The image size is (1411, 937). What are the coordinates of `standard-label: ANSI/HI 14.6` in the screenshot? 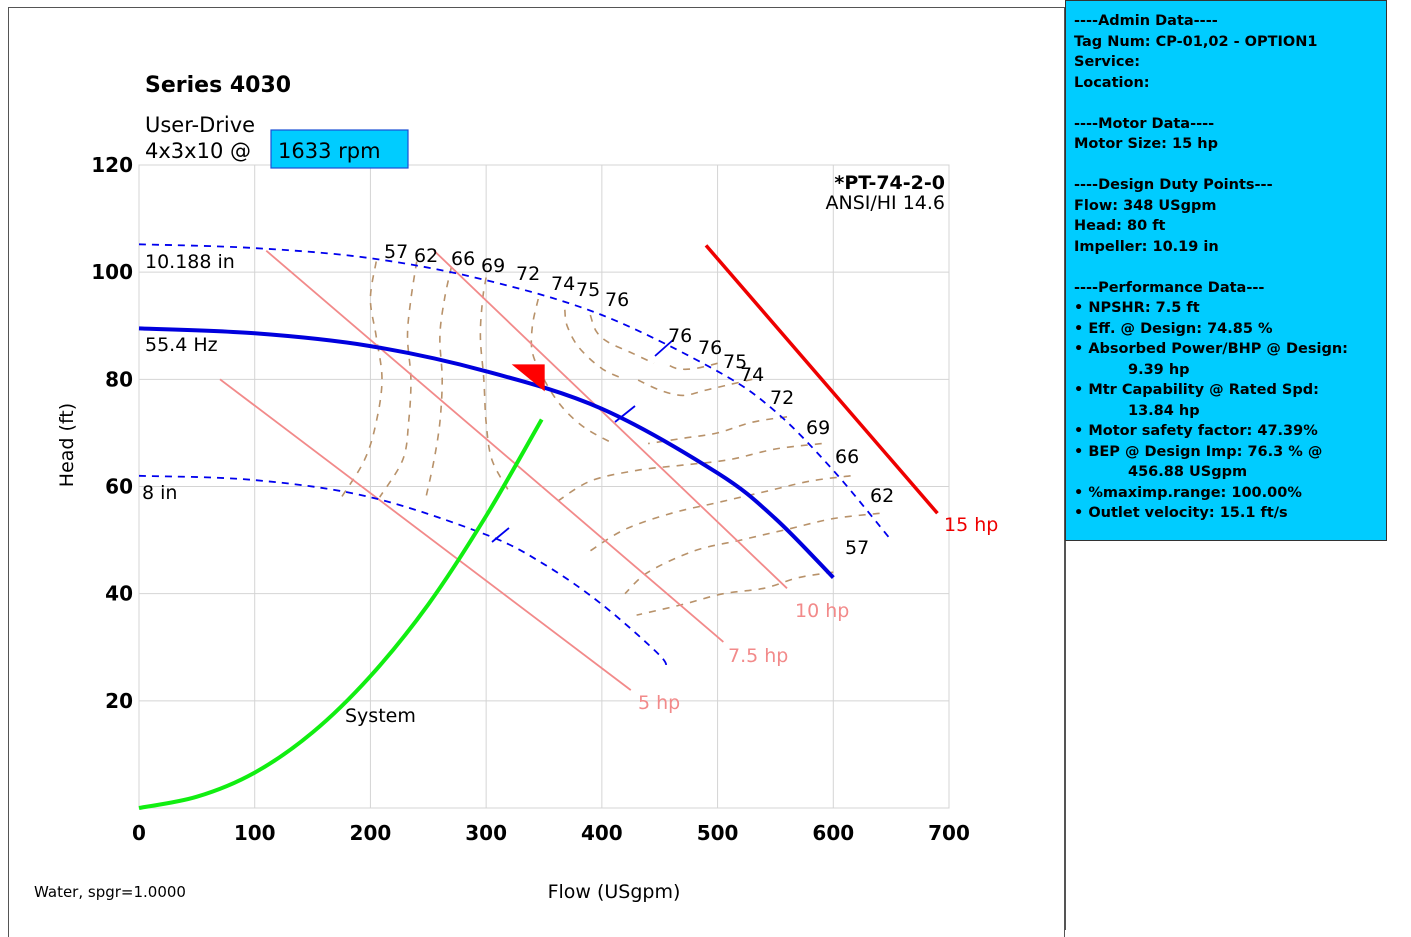 It's located at (885, 203).